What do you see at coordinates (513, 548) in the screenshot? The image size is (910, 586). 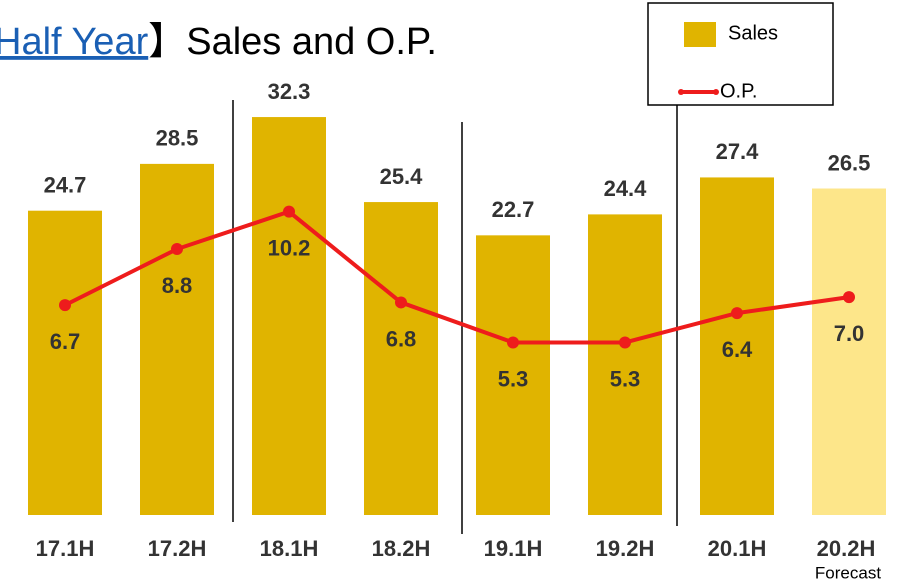 I see `x-tick-label: 19.1H` at bounding box center [513, 548].